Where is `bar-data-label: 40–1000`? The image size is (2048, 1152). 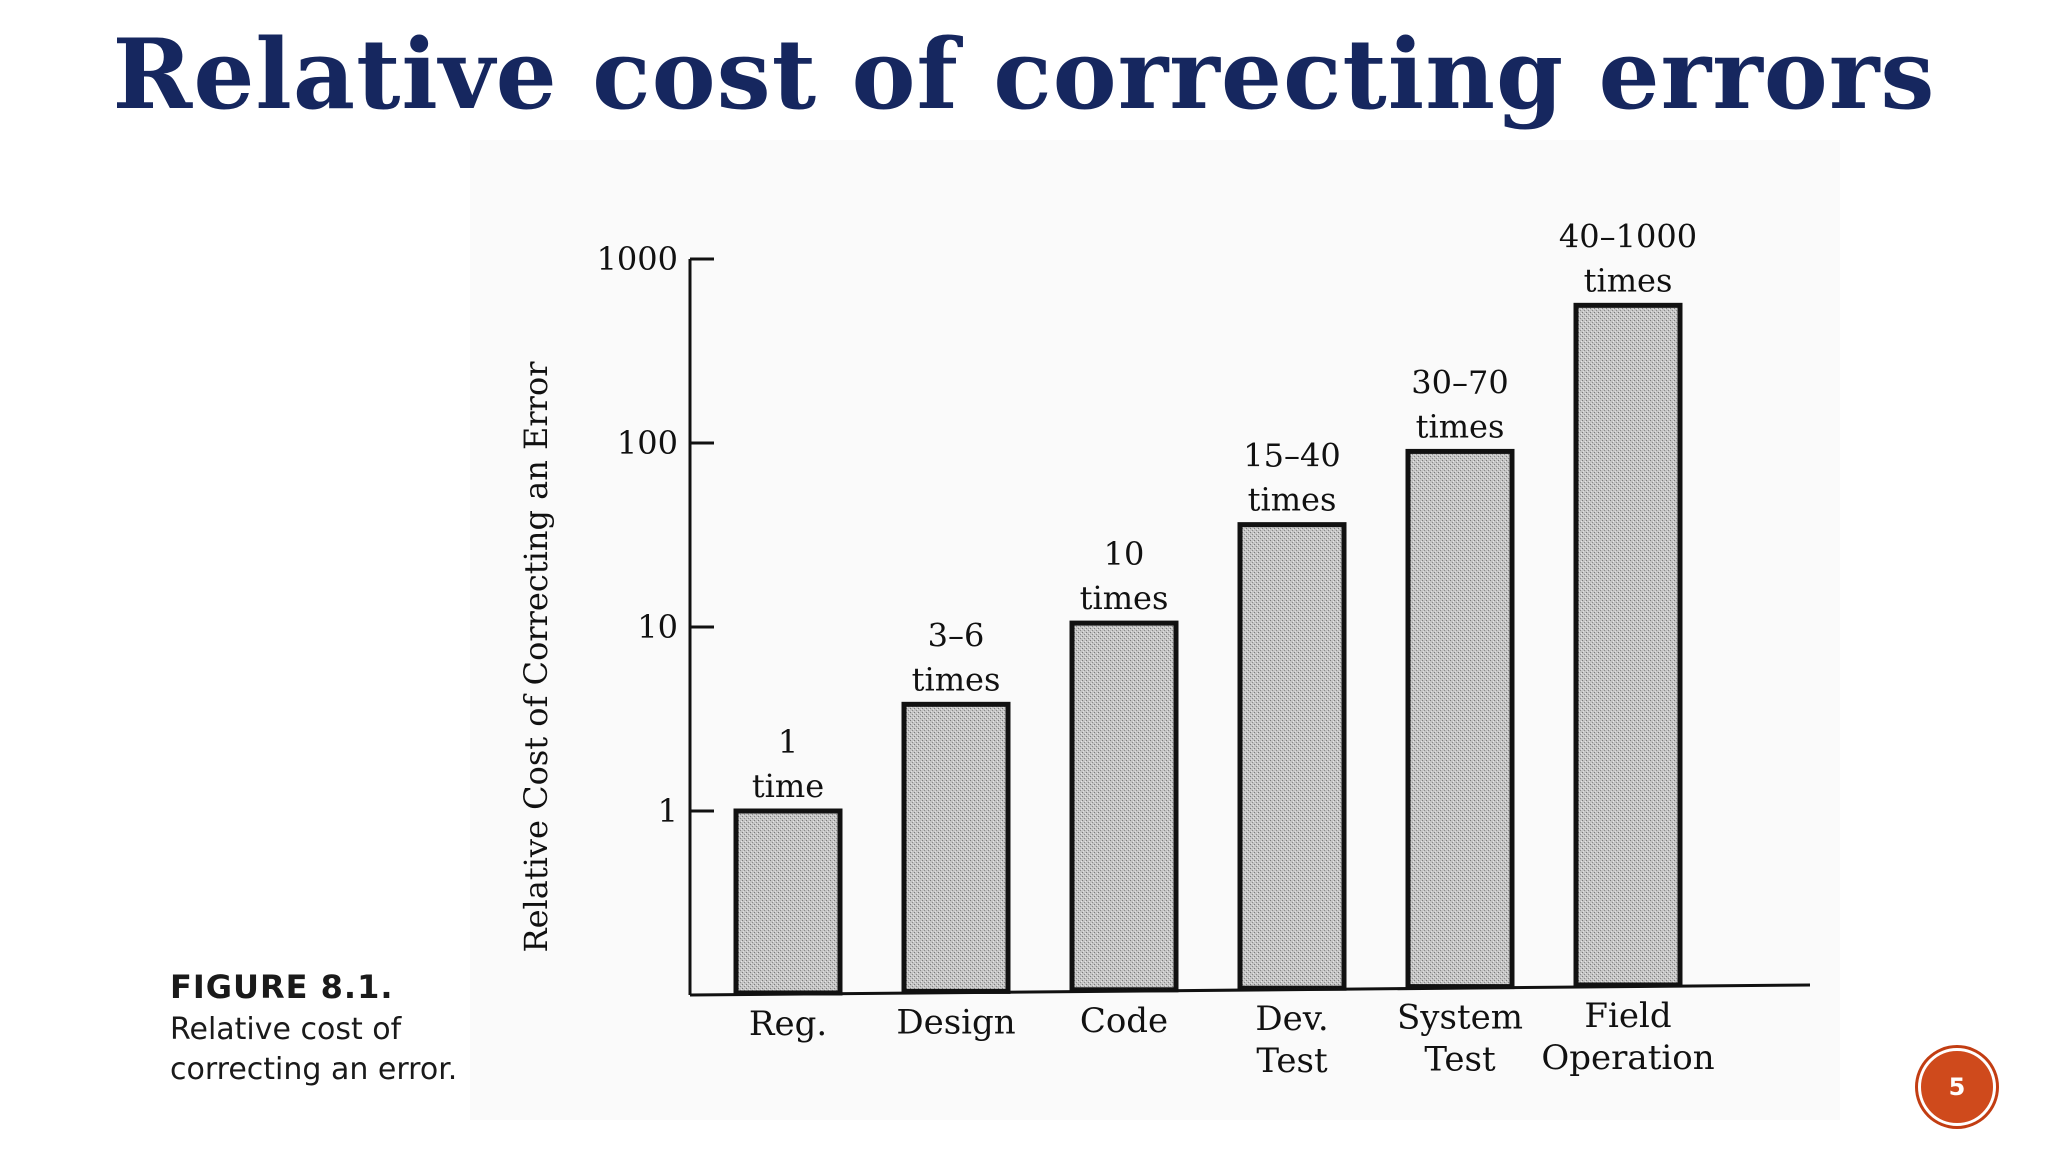 bar-data-label: 40–1000 is located at coordinates (1628, 236).